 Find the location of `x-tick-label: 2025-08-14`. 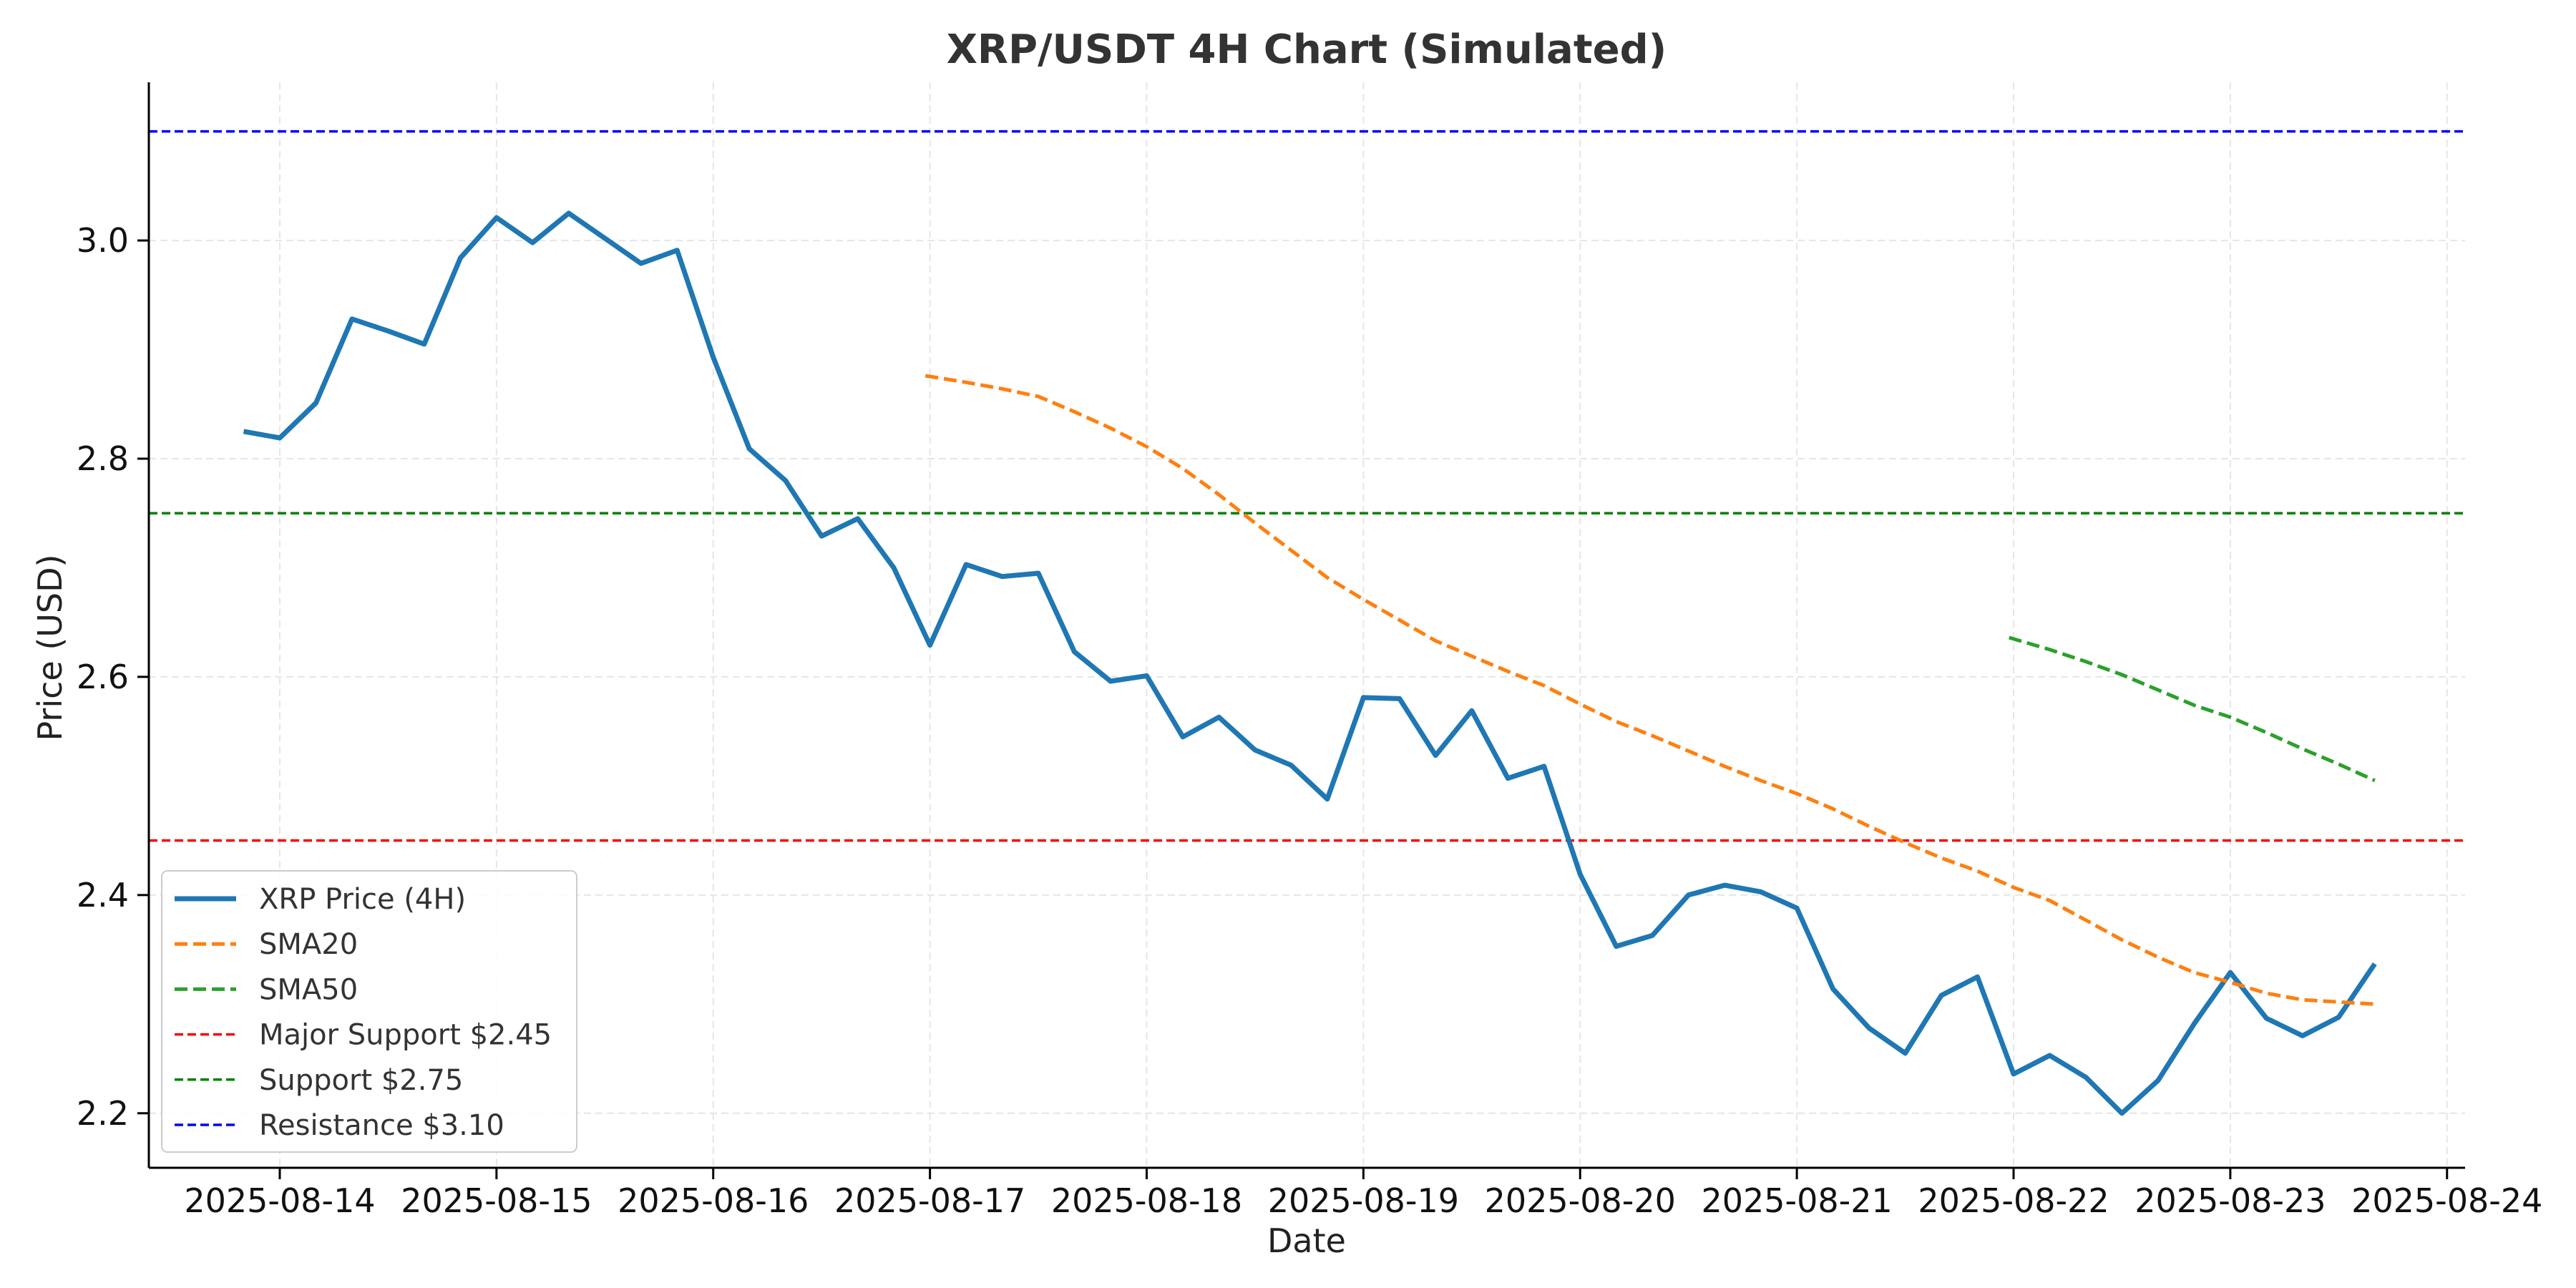

x-tick-label: 2025-08-14 is located at coordinates (279, 1200).